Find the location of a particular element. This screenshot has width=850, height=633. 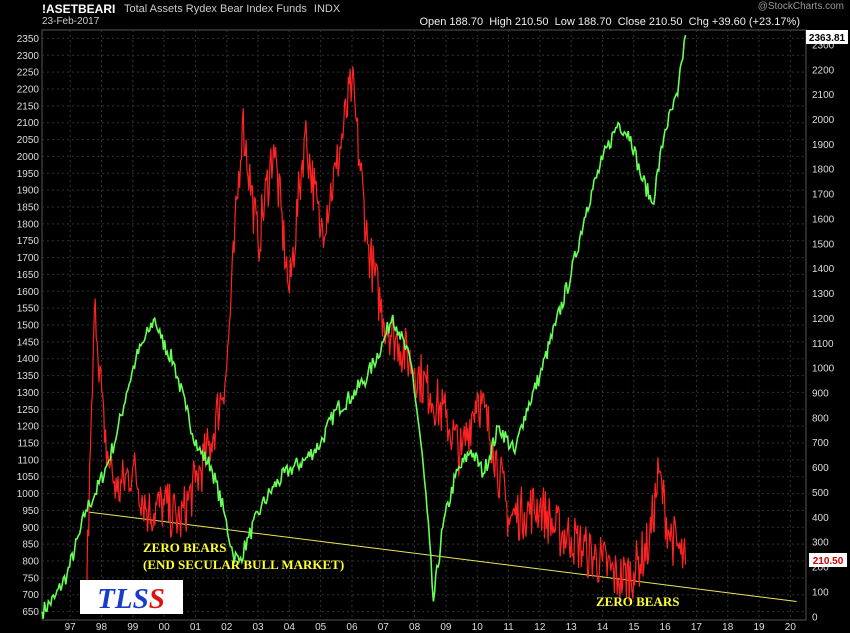

x-tick-label: 19 is located at coordinates (759, 627).